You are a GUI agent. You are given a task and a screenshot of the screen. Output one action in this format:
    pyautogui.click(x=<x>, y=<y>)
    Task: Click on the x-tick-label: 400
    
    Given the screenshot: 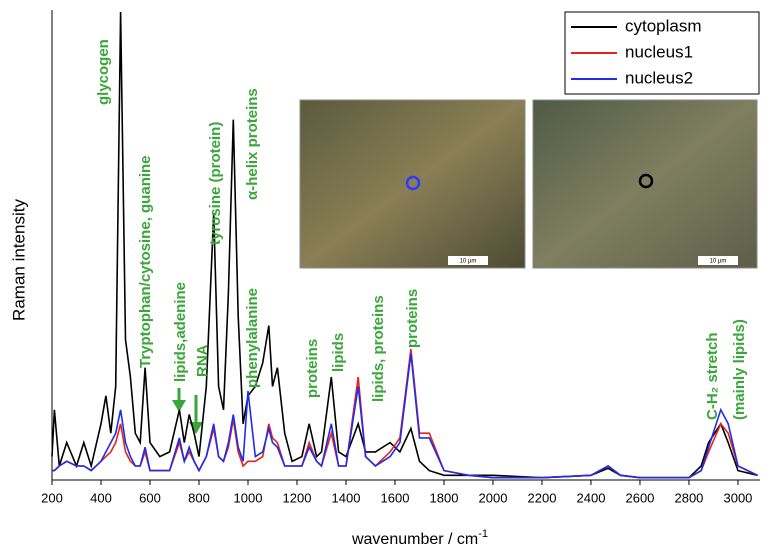 What is the action you would take?
    pyautogui.click(x=101, y=497)
    